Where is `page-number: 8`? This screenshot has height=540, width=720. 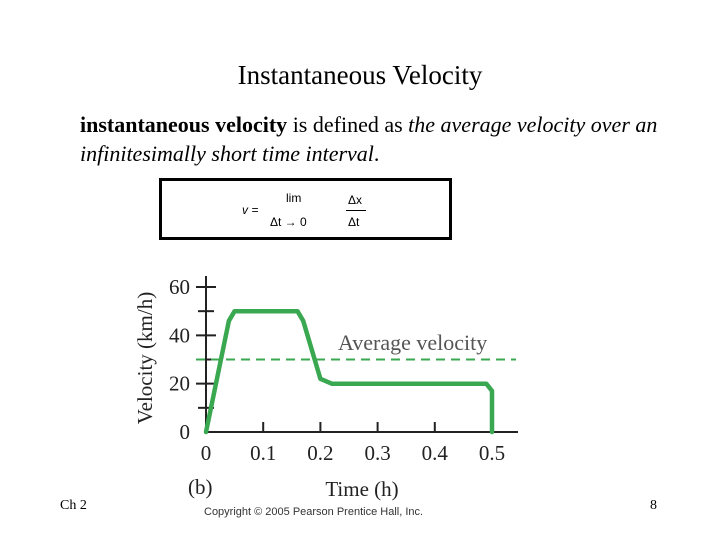 page-number: 8 is located at coordinates (653, 505).